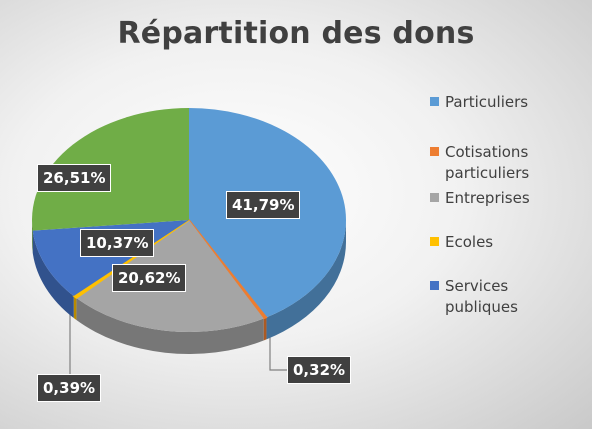 The width and height of the screenshot is (592, 429). What do you see at coordinates (117, 243) in the screenshot?
I see `data-label-4: 10,37%` at bounding box center [117, 243].